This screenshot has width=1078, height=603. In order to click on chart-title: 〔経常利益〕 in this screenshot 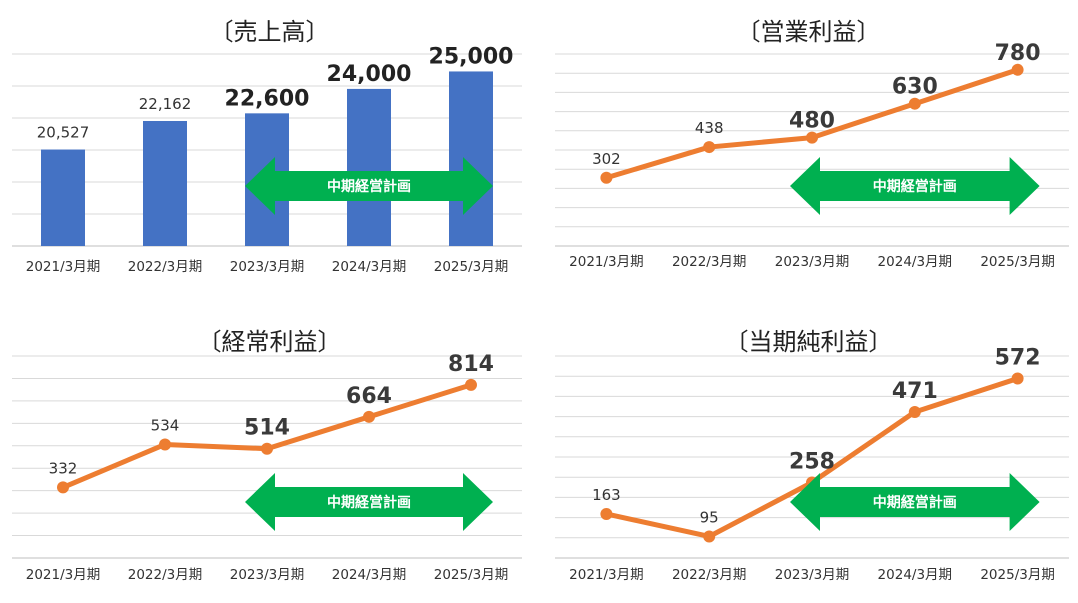, I will do `click(269, 342)`.